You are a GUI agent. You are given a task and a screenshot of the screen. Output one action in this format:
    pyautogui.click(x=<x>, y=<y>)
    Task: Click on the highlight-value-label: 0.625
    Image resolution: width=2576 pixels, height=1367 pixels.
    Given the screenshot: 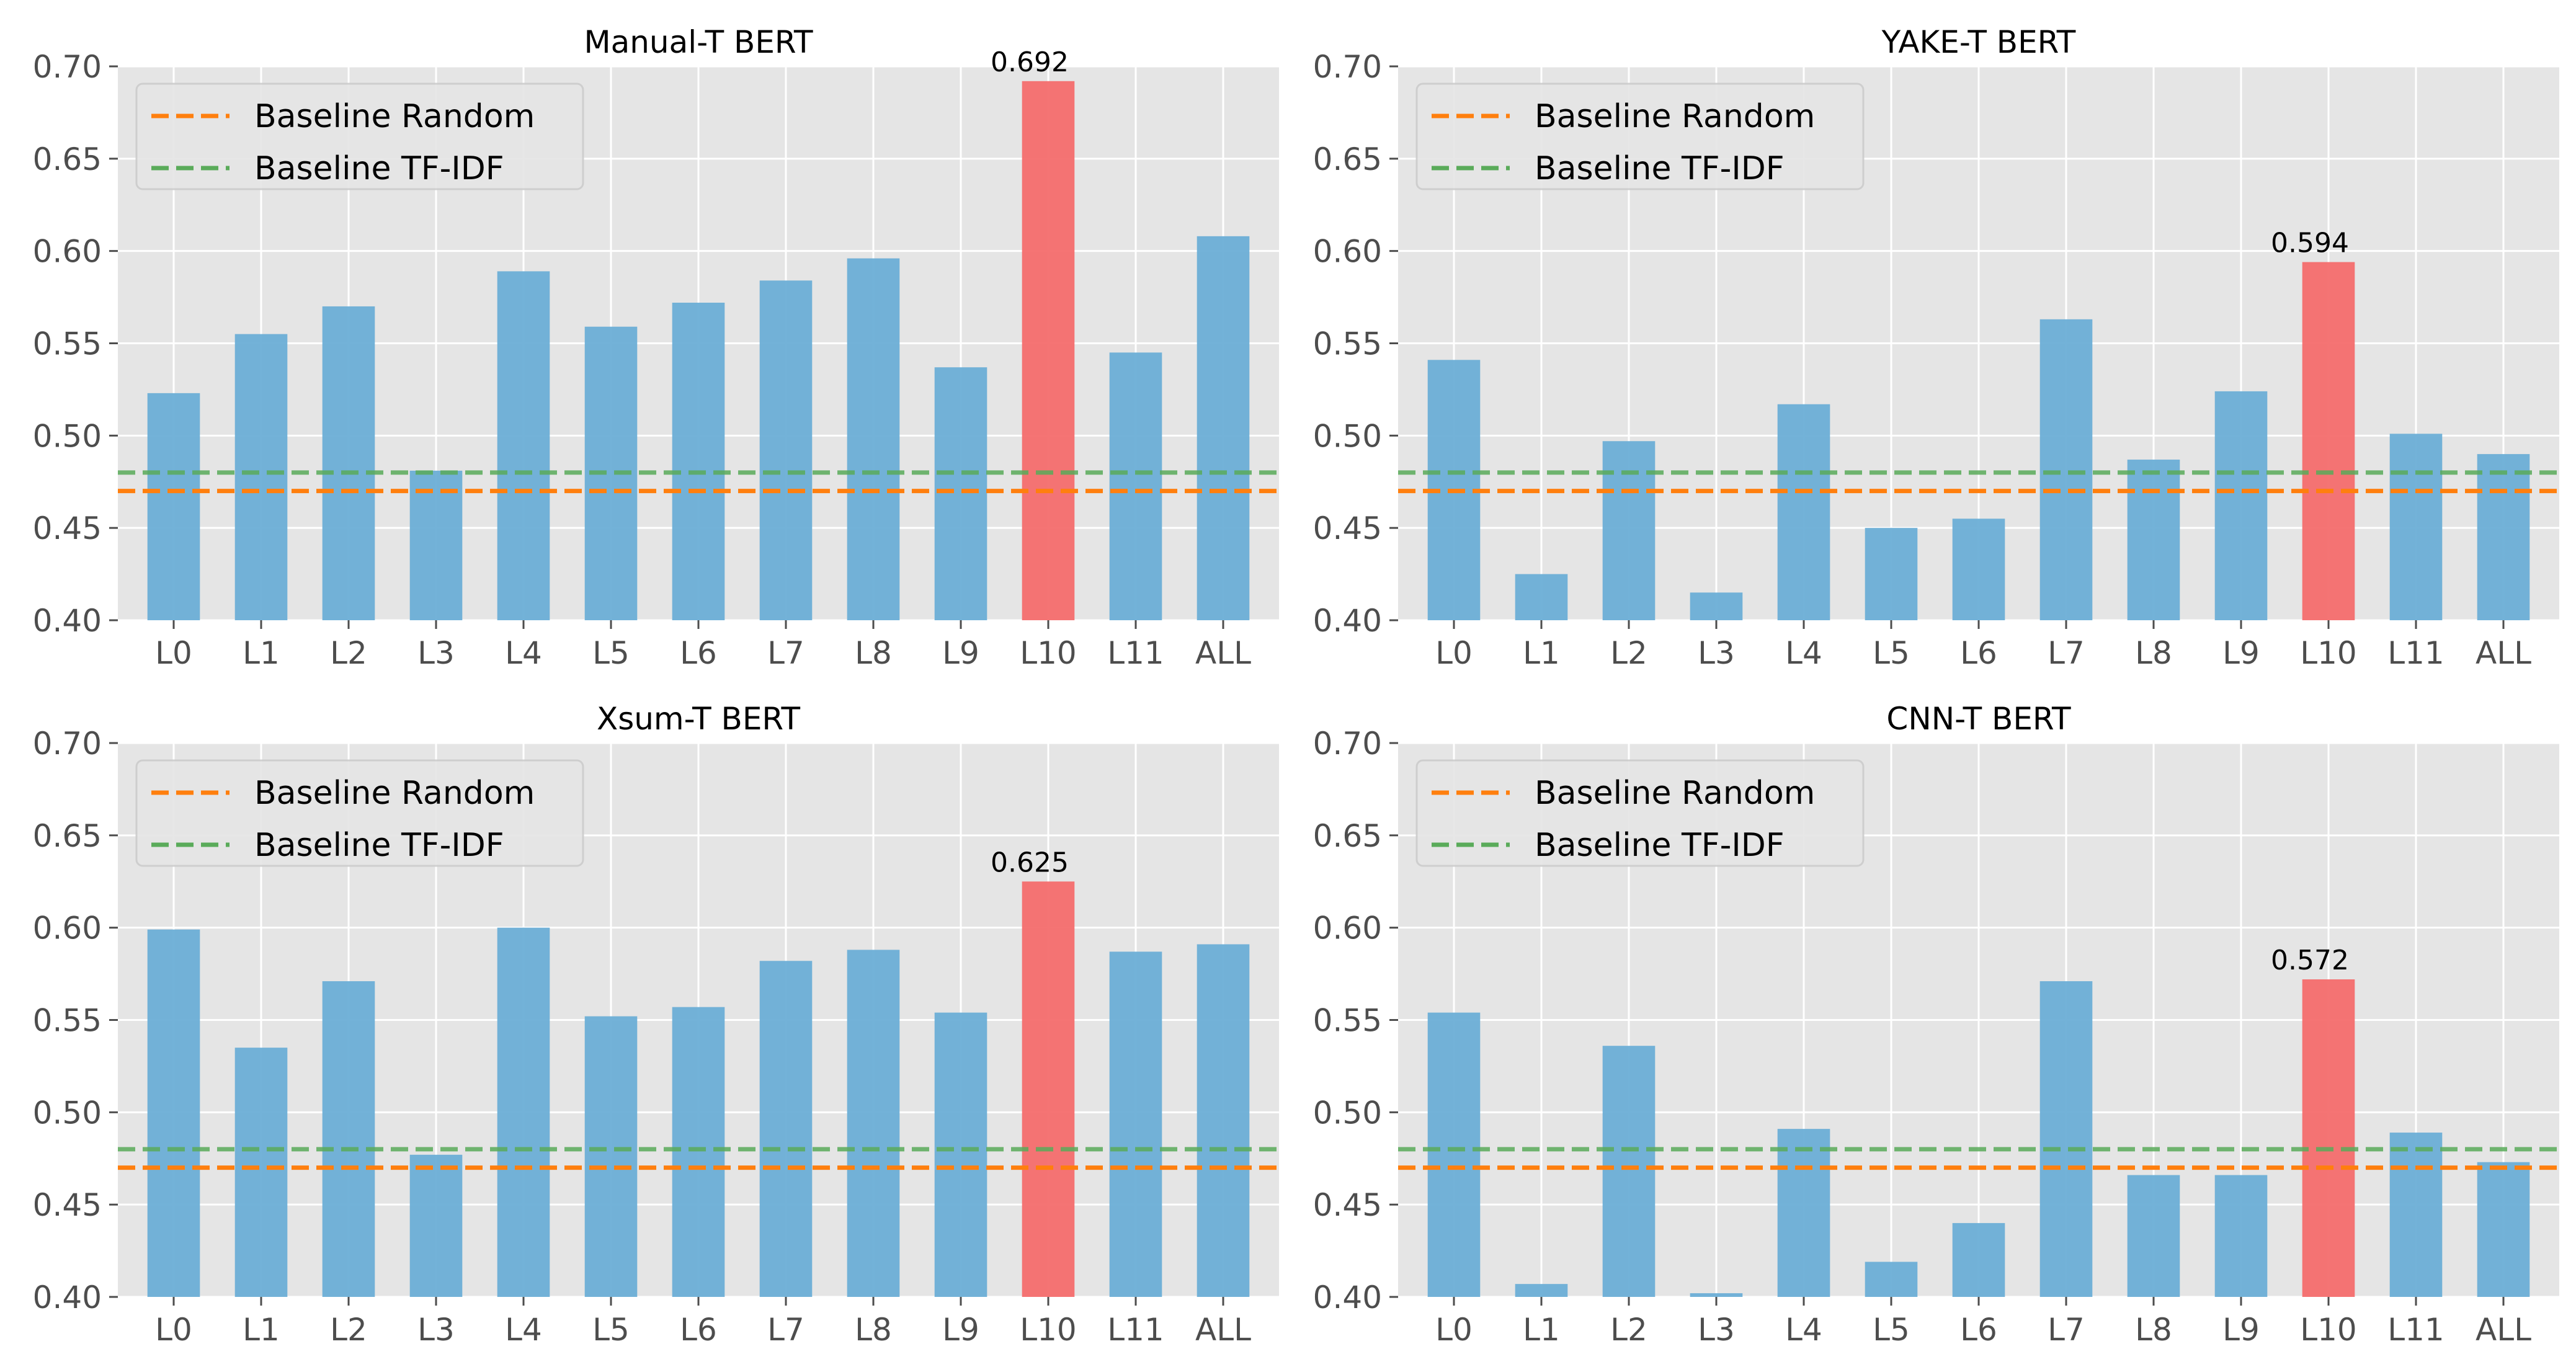 What is the action you would take?
    pyautogui.click(x=1030, y=862)
    